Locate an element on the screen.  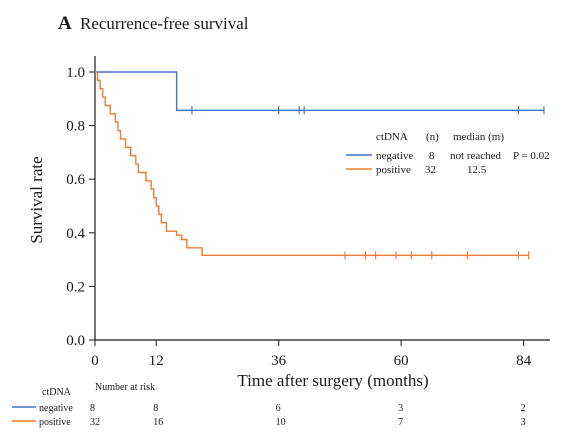
y-tick-label: 0.8 is located at coordinates (75, 127).